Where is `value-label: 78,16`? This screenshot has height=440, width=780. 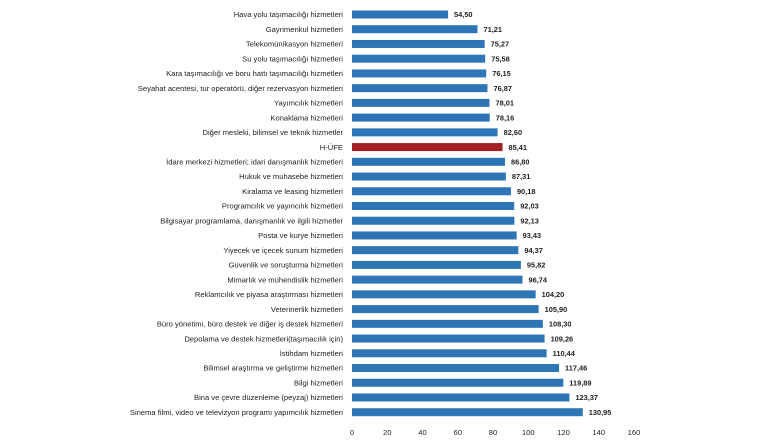 value-label: 78,16 is located at coordinates (505, 117).